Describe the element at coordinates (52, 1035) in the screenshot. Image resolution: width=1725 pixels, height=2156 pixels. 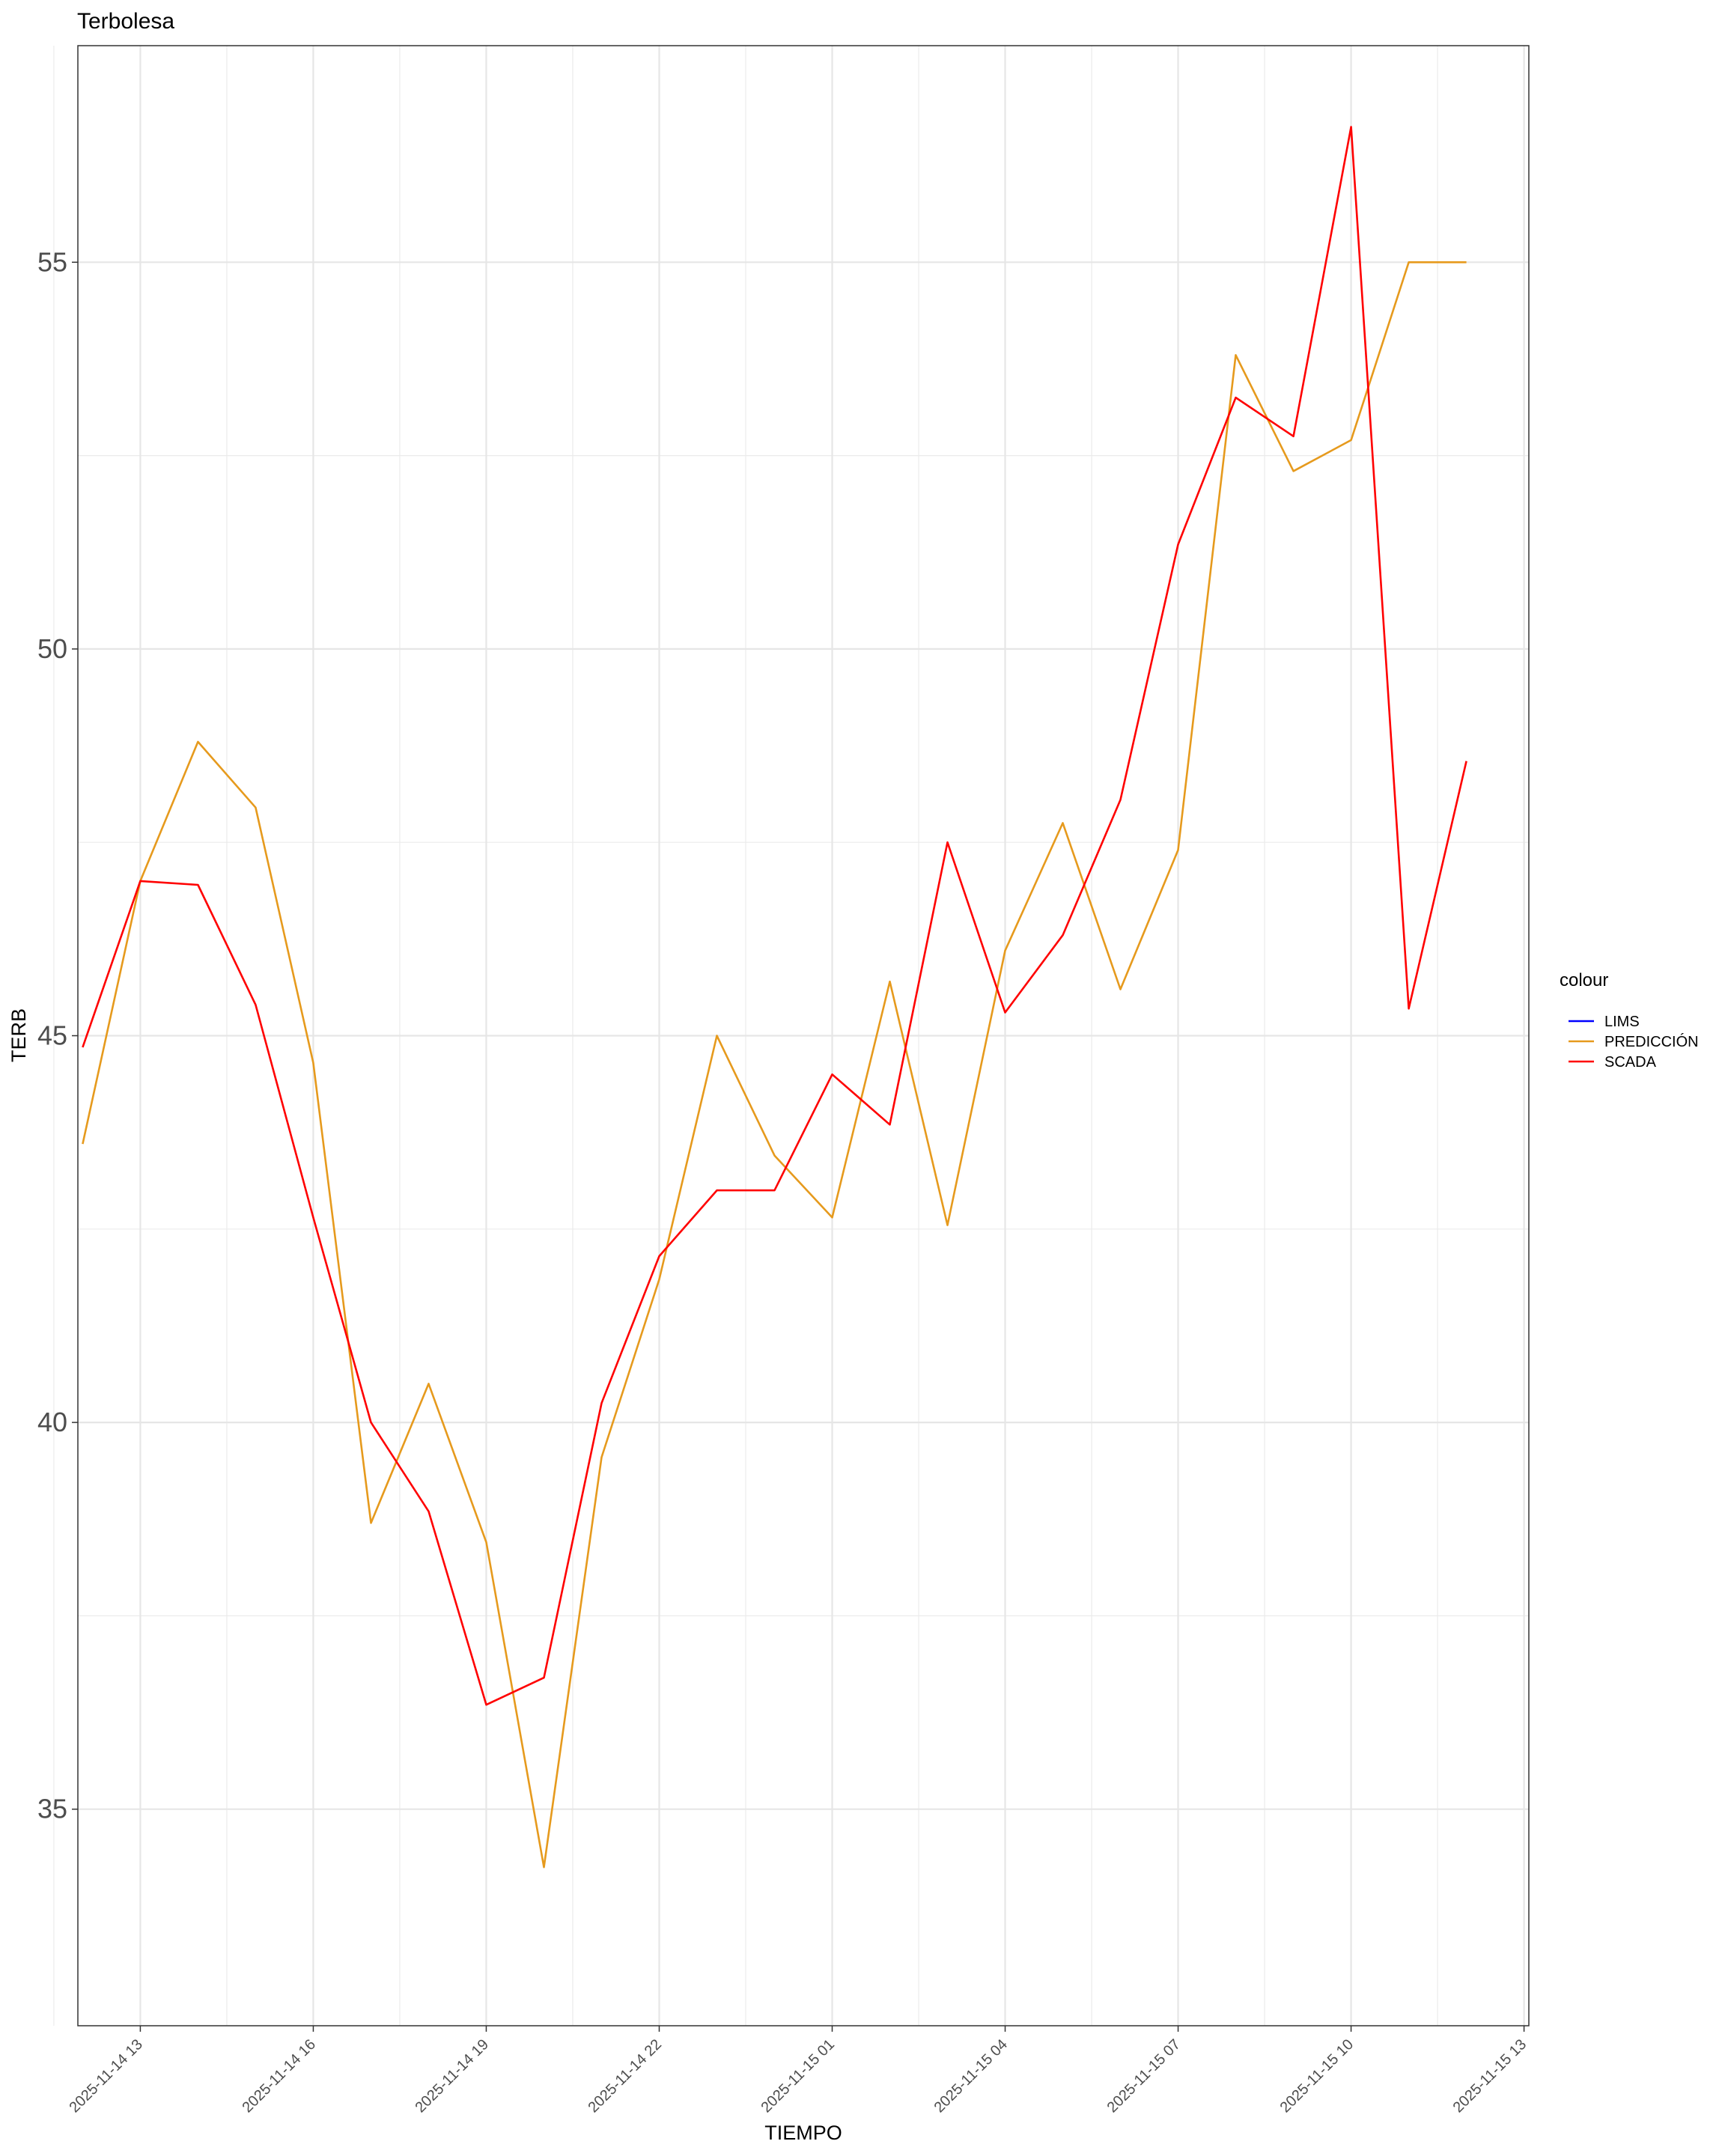
I see `y-tick-label: 45` at that location.